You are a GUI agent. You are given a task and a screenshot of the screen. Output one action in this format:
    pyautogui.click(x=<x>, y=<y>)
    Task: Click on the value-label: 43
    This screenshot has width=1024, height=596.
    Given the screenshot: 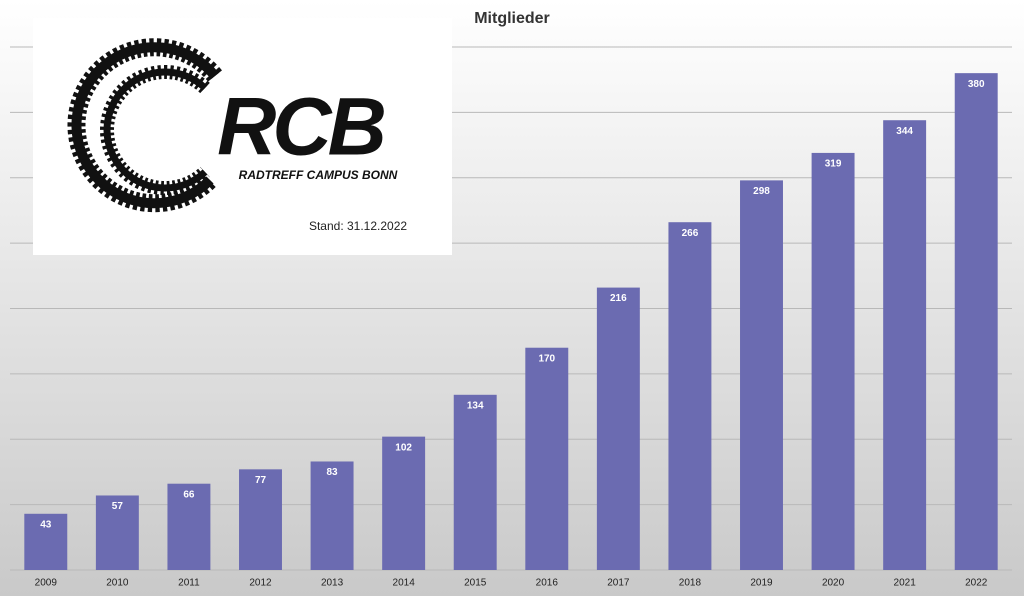 What is the action you would take?
    pyautogui.click(x=46, y=524)
    